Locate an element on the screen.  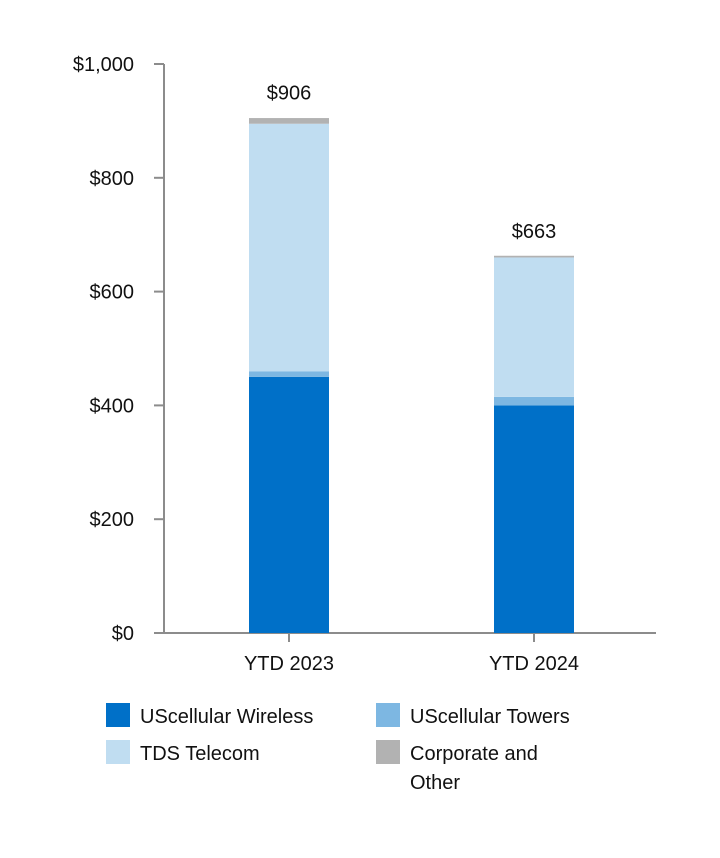
legend-label-line: UScellular Towers is located at coordinates (490, 717).